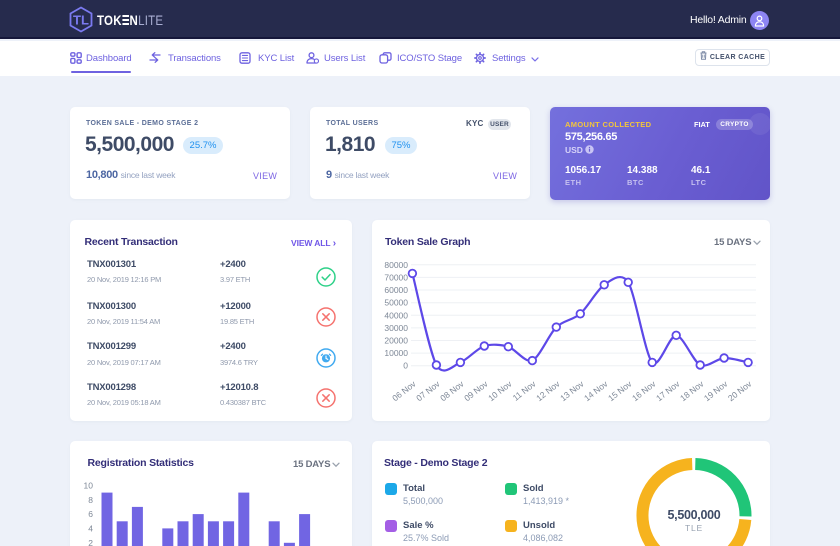 The height and width of the screenshot is (546, 840). What do you see at coordinates (89, 485) in the screenshot?
I see `svg-text: 10` at bounding box center [89, 485].